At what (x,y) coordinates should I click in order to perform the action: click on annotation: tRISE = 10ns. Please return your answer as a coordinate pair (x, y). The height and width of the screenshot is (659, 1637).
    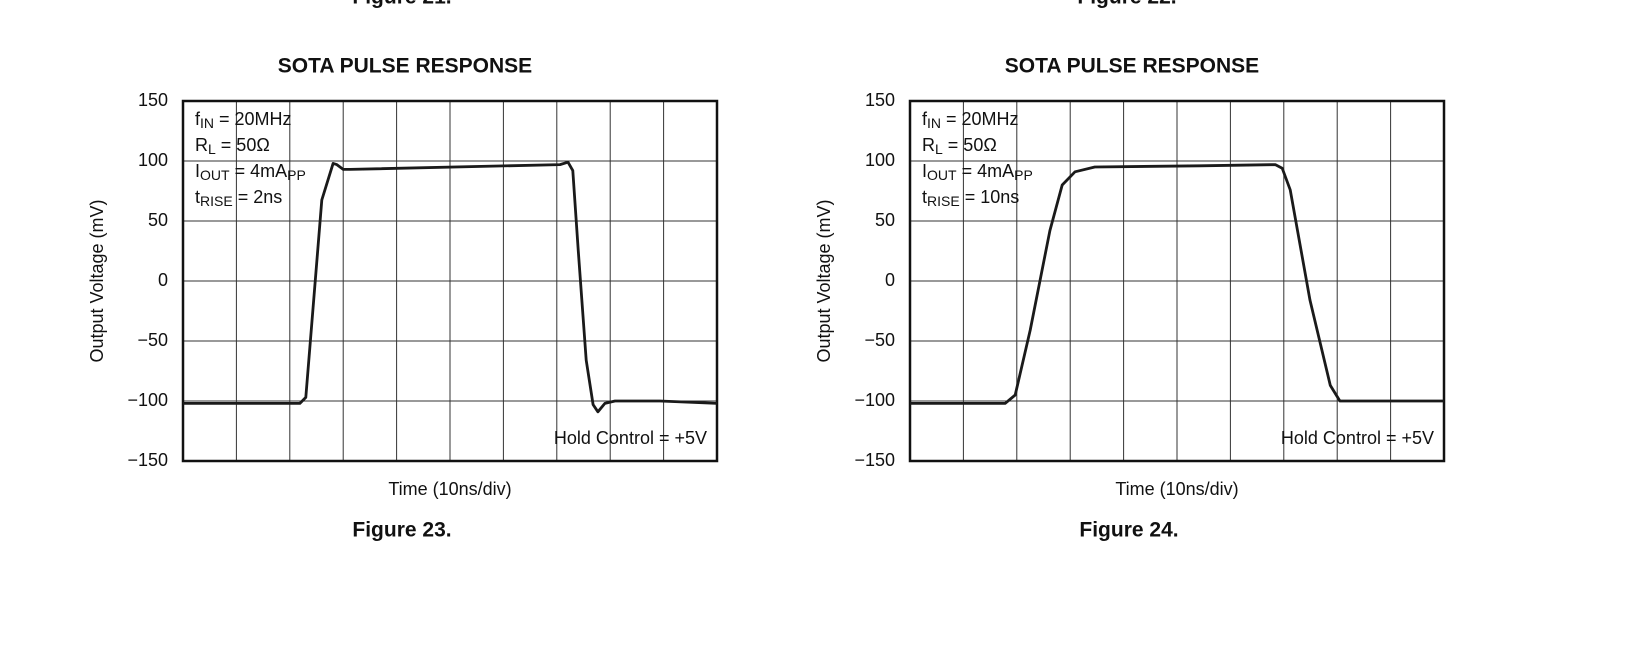
    Looking at the image, I should click on (970, 198).